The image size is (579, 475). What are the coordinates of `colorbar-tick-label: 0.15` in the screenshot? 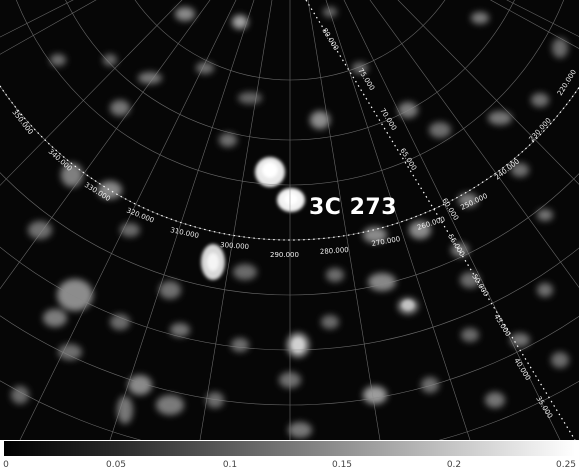 It's located at (342, 465).